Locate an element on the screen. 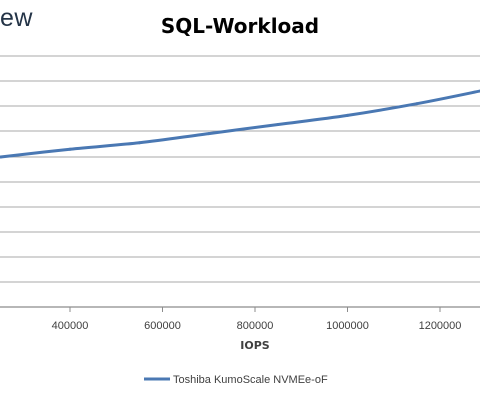 This screenshot has height=401, width=480. x-tick-label: 1200000 is located at coordinates (440, 326).